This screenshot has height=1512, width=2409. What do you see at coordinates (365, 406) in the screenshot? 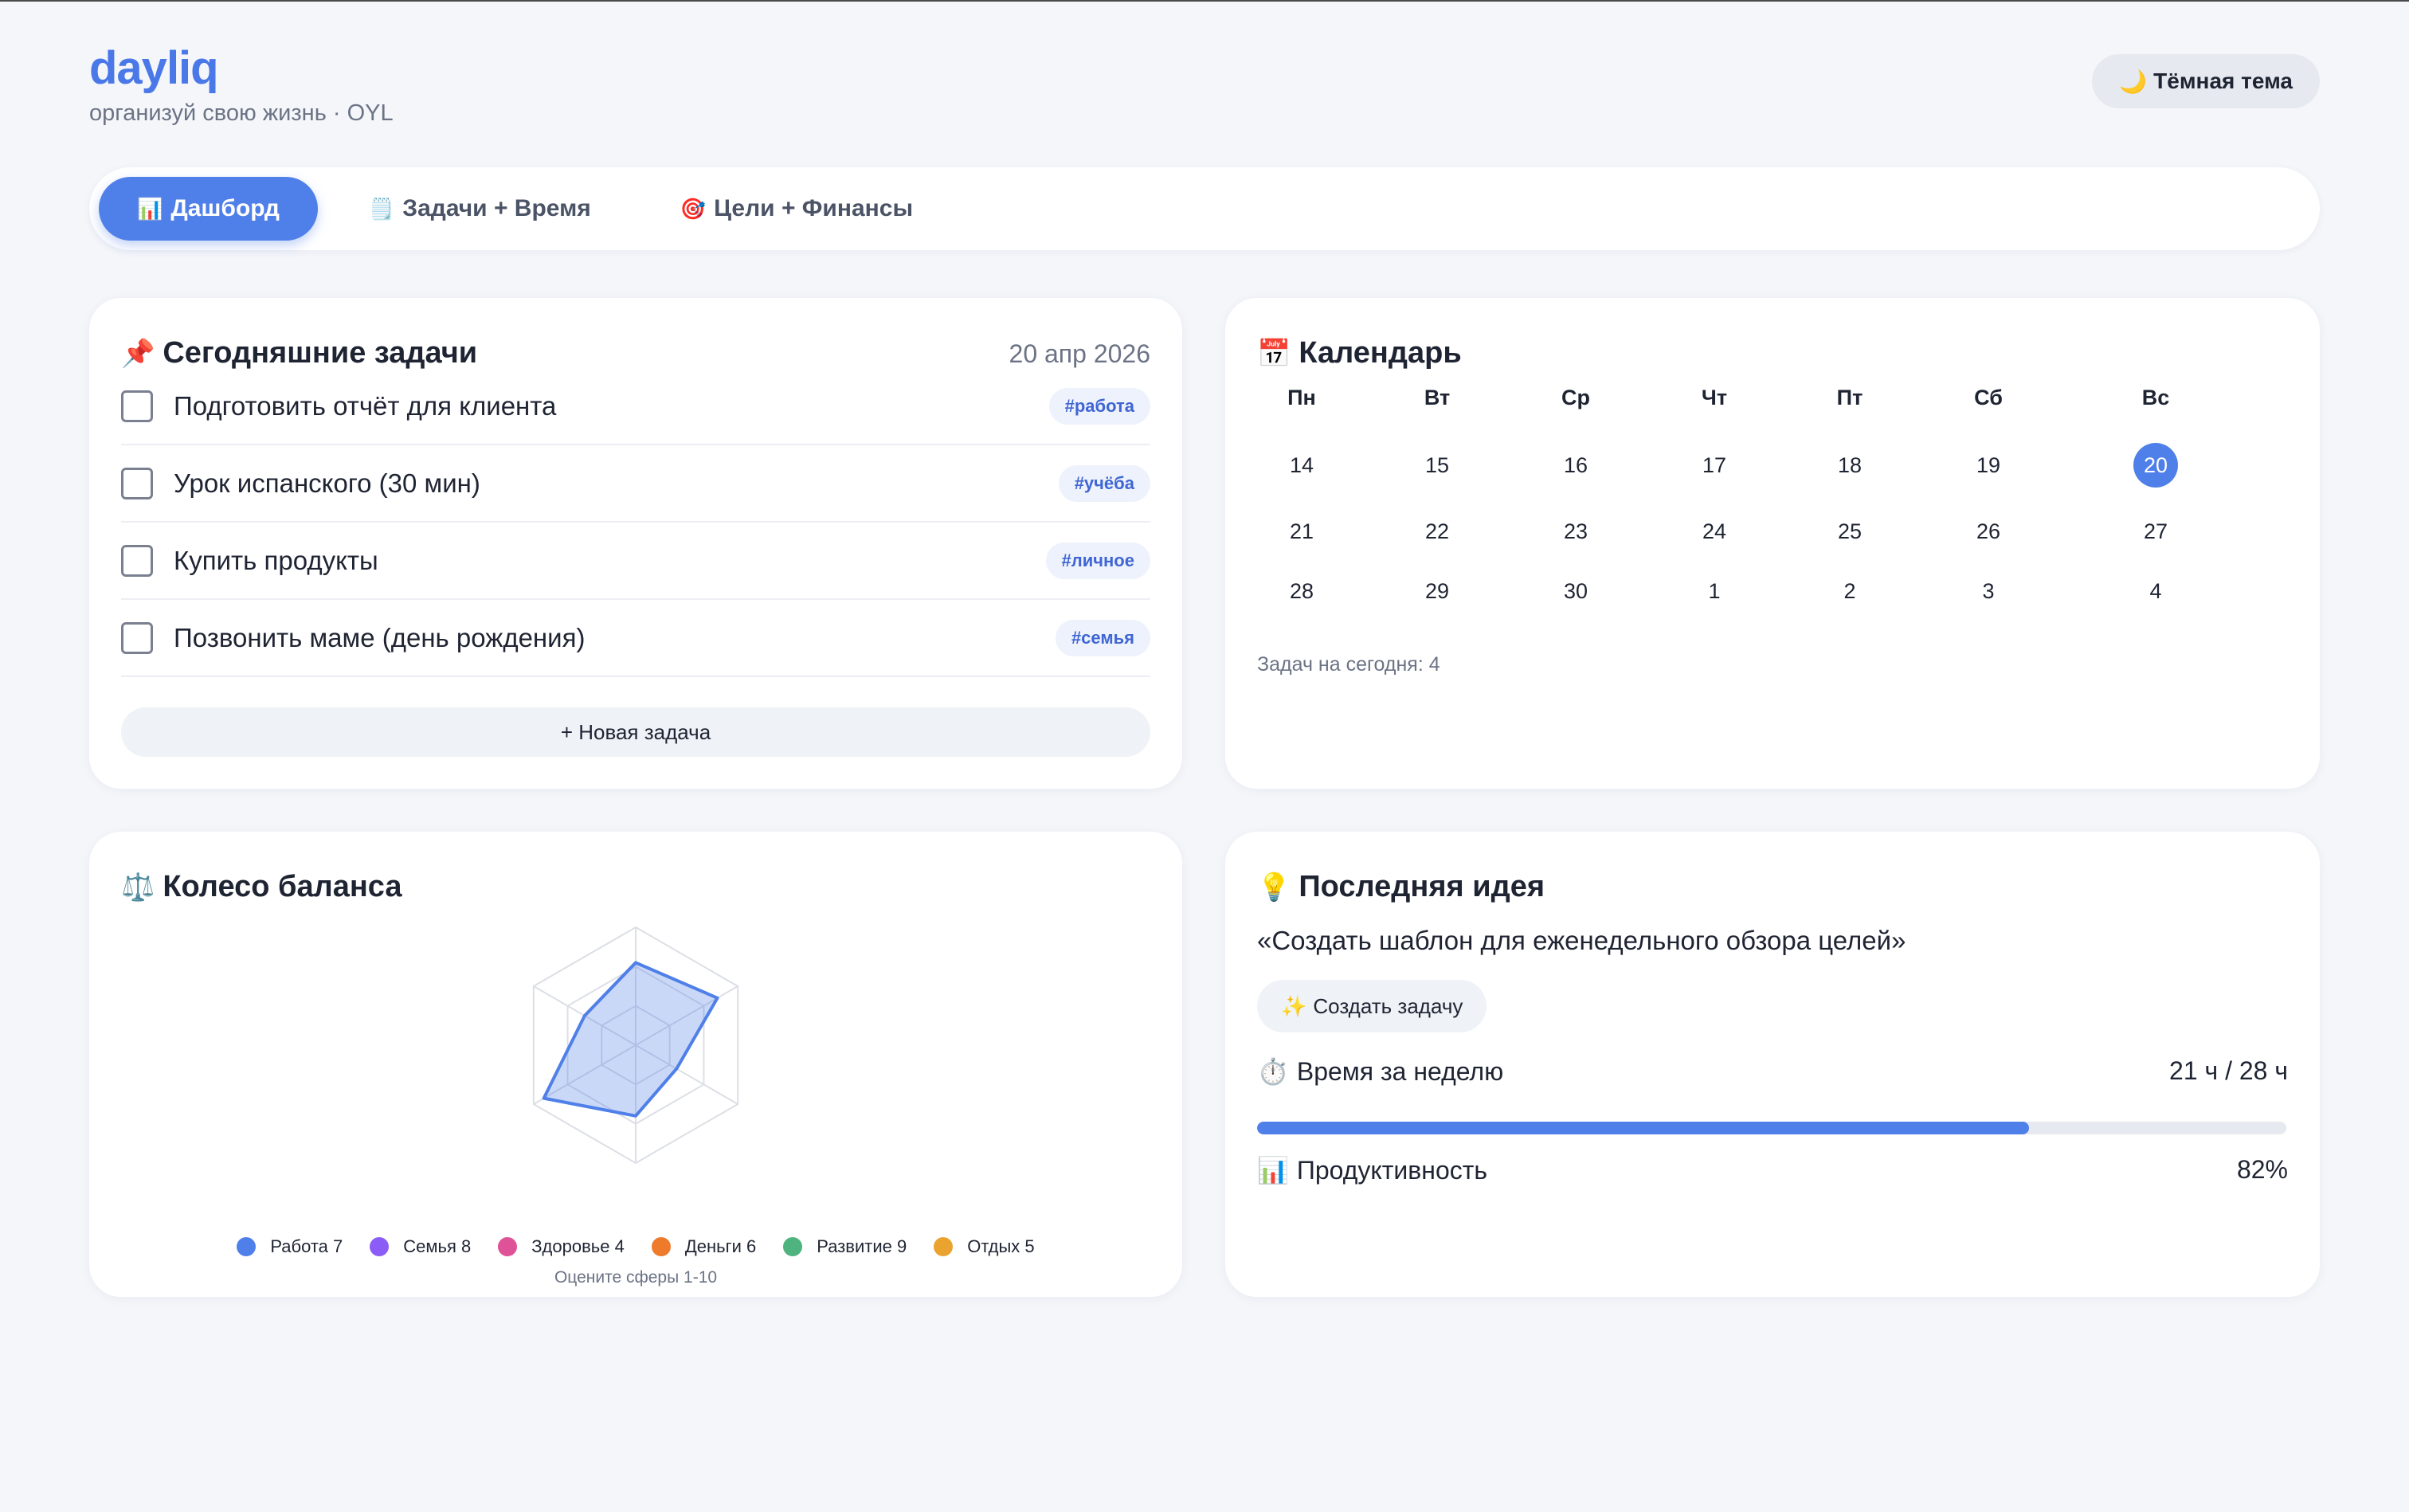
I see `task-text: Подготовить отчёт для клиента` at bounding box center [365, 406].